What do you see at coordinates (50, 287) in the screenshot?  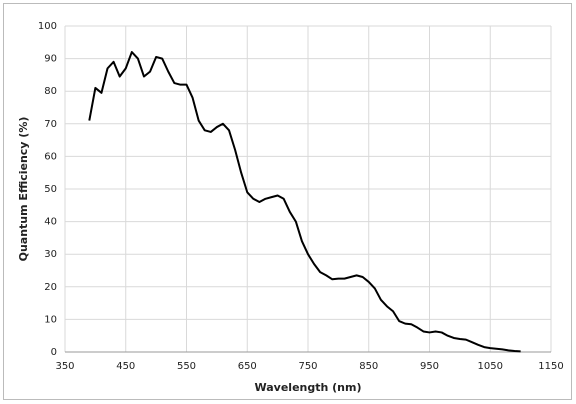 I see `y-tick-label: 20` at bounding box center [50, 287].